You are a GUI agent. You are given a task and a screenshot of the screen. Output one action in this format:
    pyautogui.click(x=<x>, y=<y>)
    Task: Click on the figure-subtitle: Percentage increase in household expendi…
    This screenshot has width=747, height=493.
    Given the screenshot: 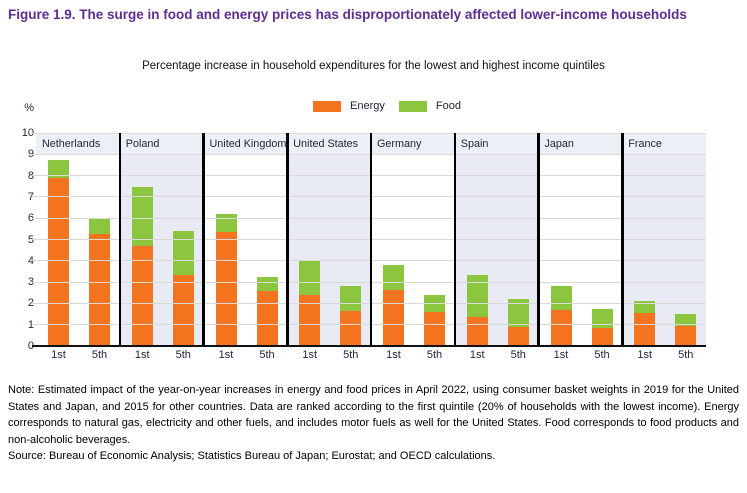 What is the action you would take?
    pyautogui.click(x=373, y=66)
    